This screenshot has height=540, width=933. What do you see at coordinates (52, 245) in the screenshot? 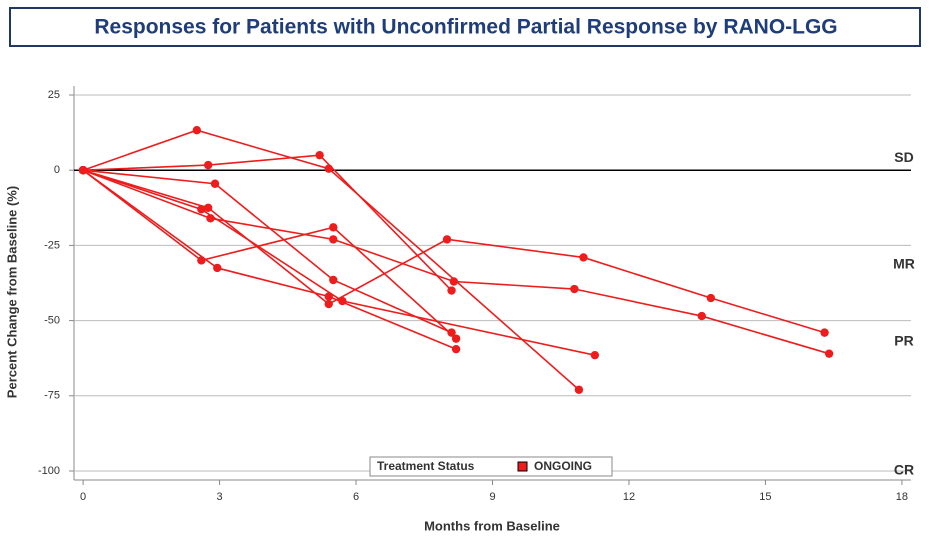
I see `y-tick-label: -25` at bounding box center [52, 245].